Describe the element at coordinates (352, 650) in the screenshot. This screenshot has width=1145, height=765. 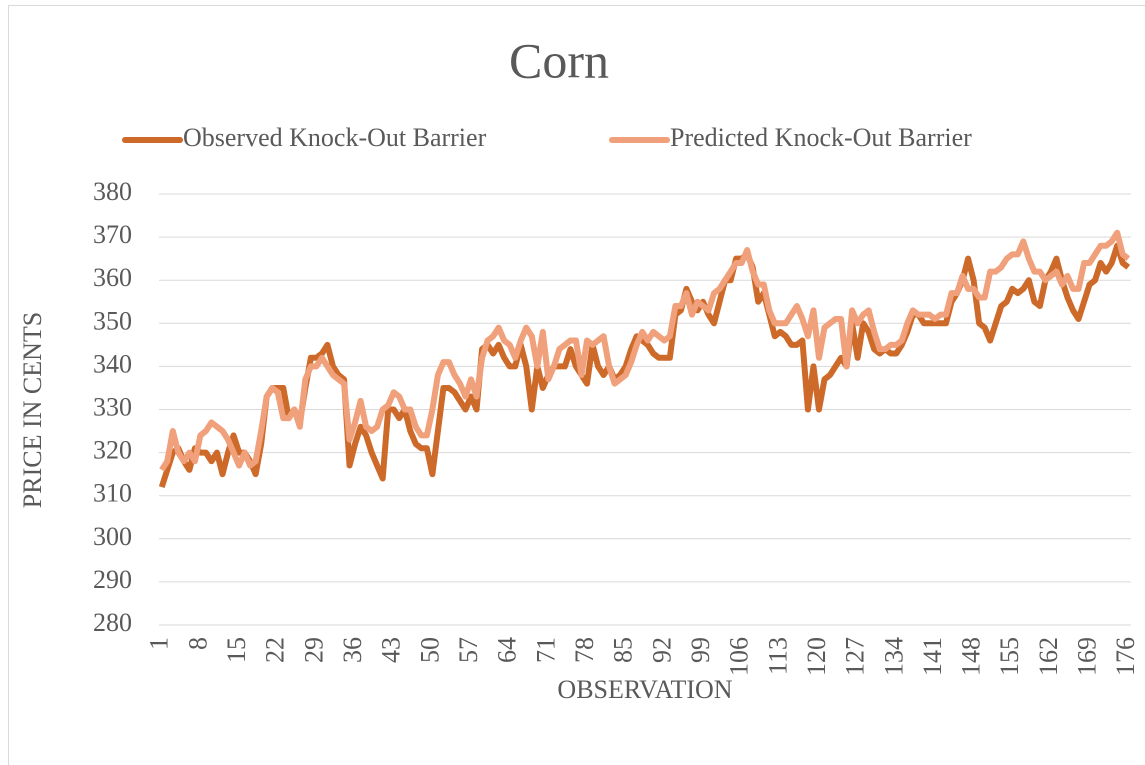
I see `x-tick-label: 36` at that location.